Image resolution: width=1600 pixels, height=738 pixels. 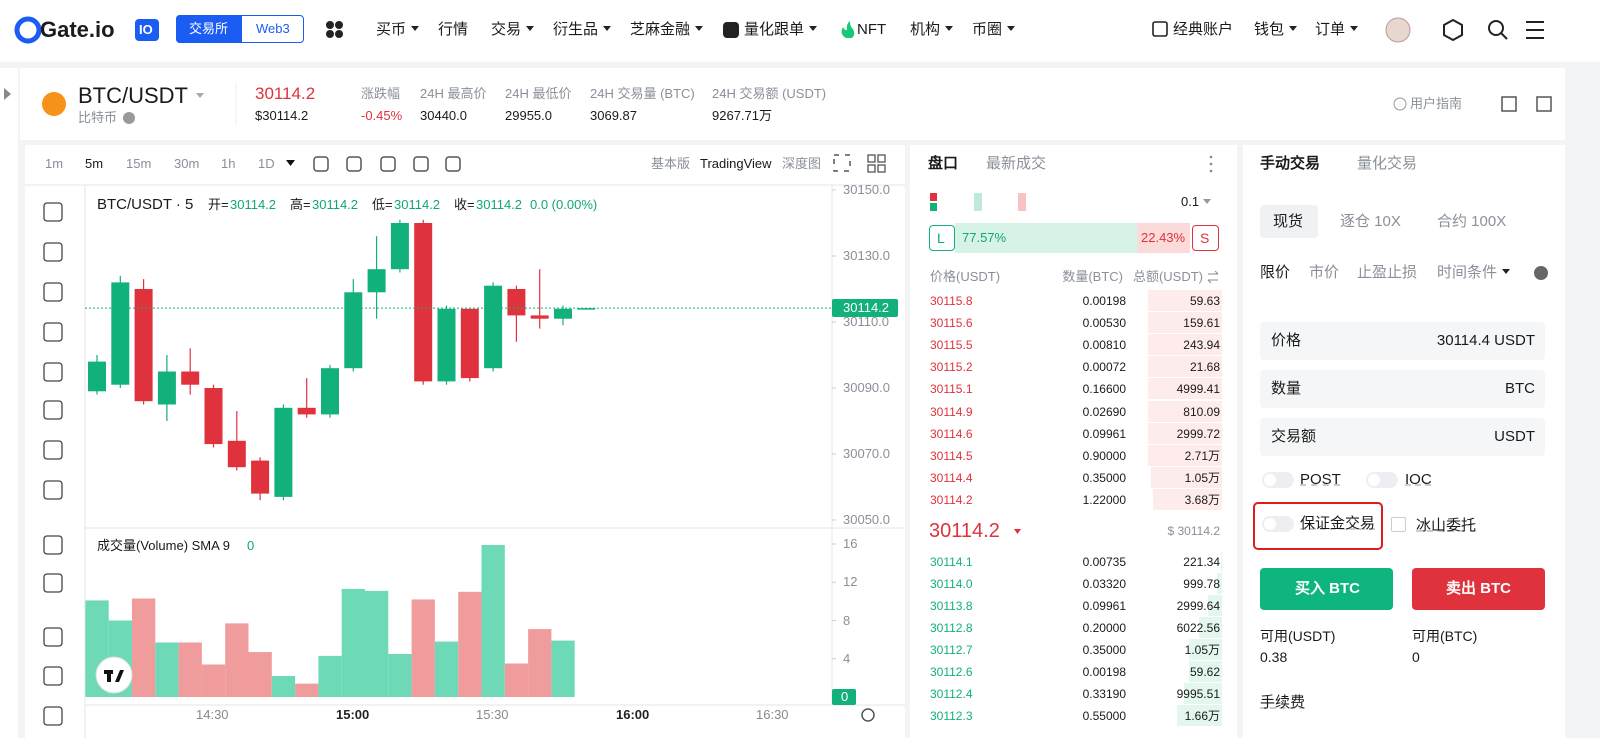 I want to click on menu-item: 芝麻金融, so click(x=666, y=30).